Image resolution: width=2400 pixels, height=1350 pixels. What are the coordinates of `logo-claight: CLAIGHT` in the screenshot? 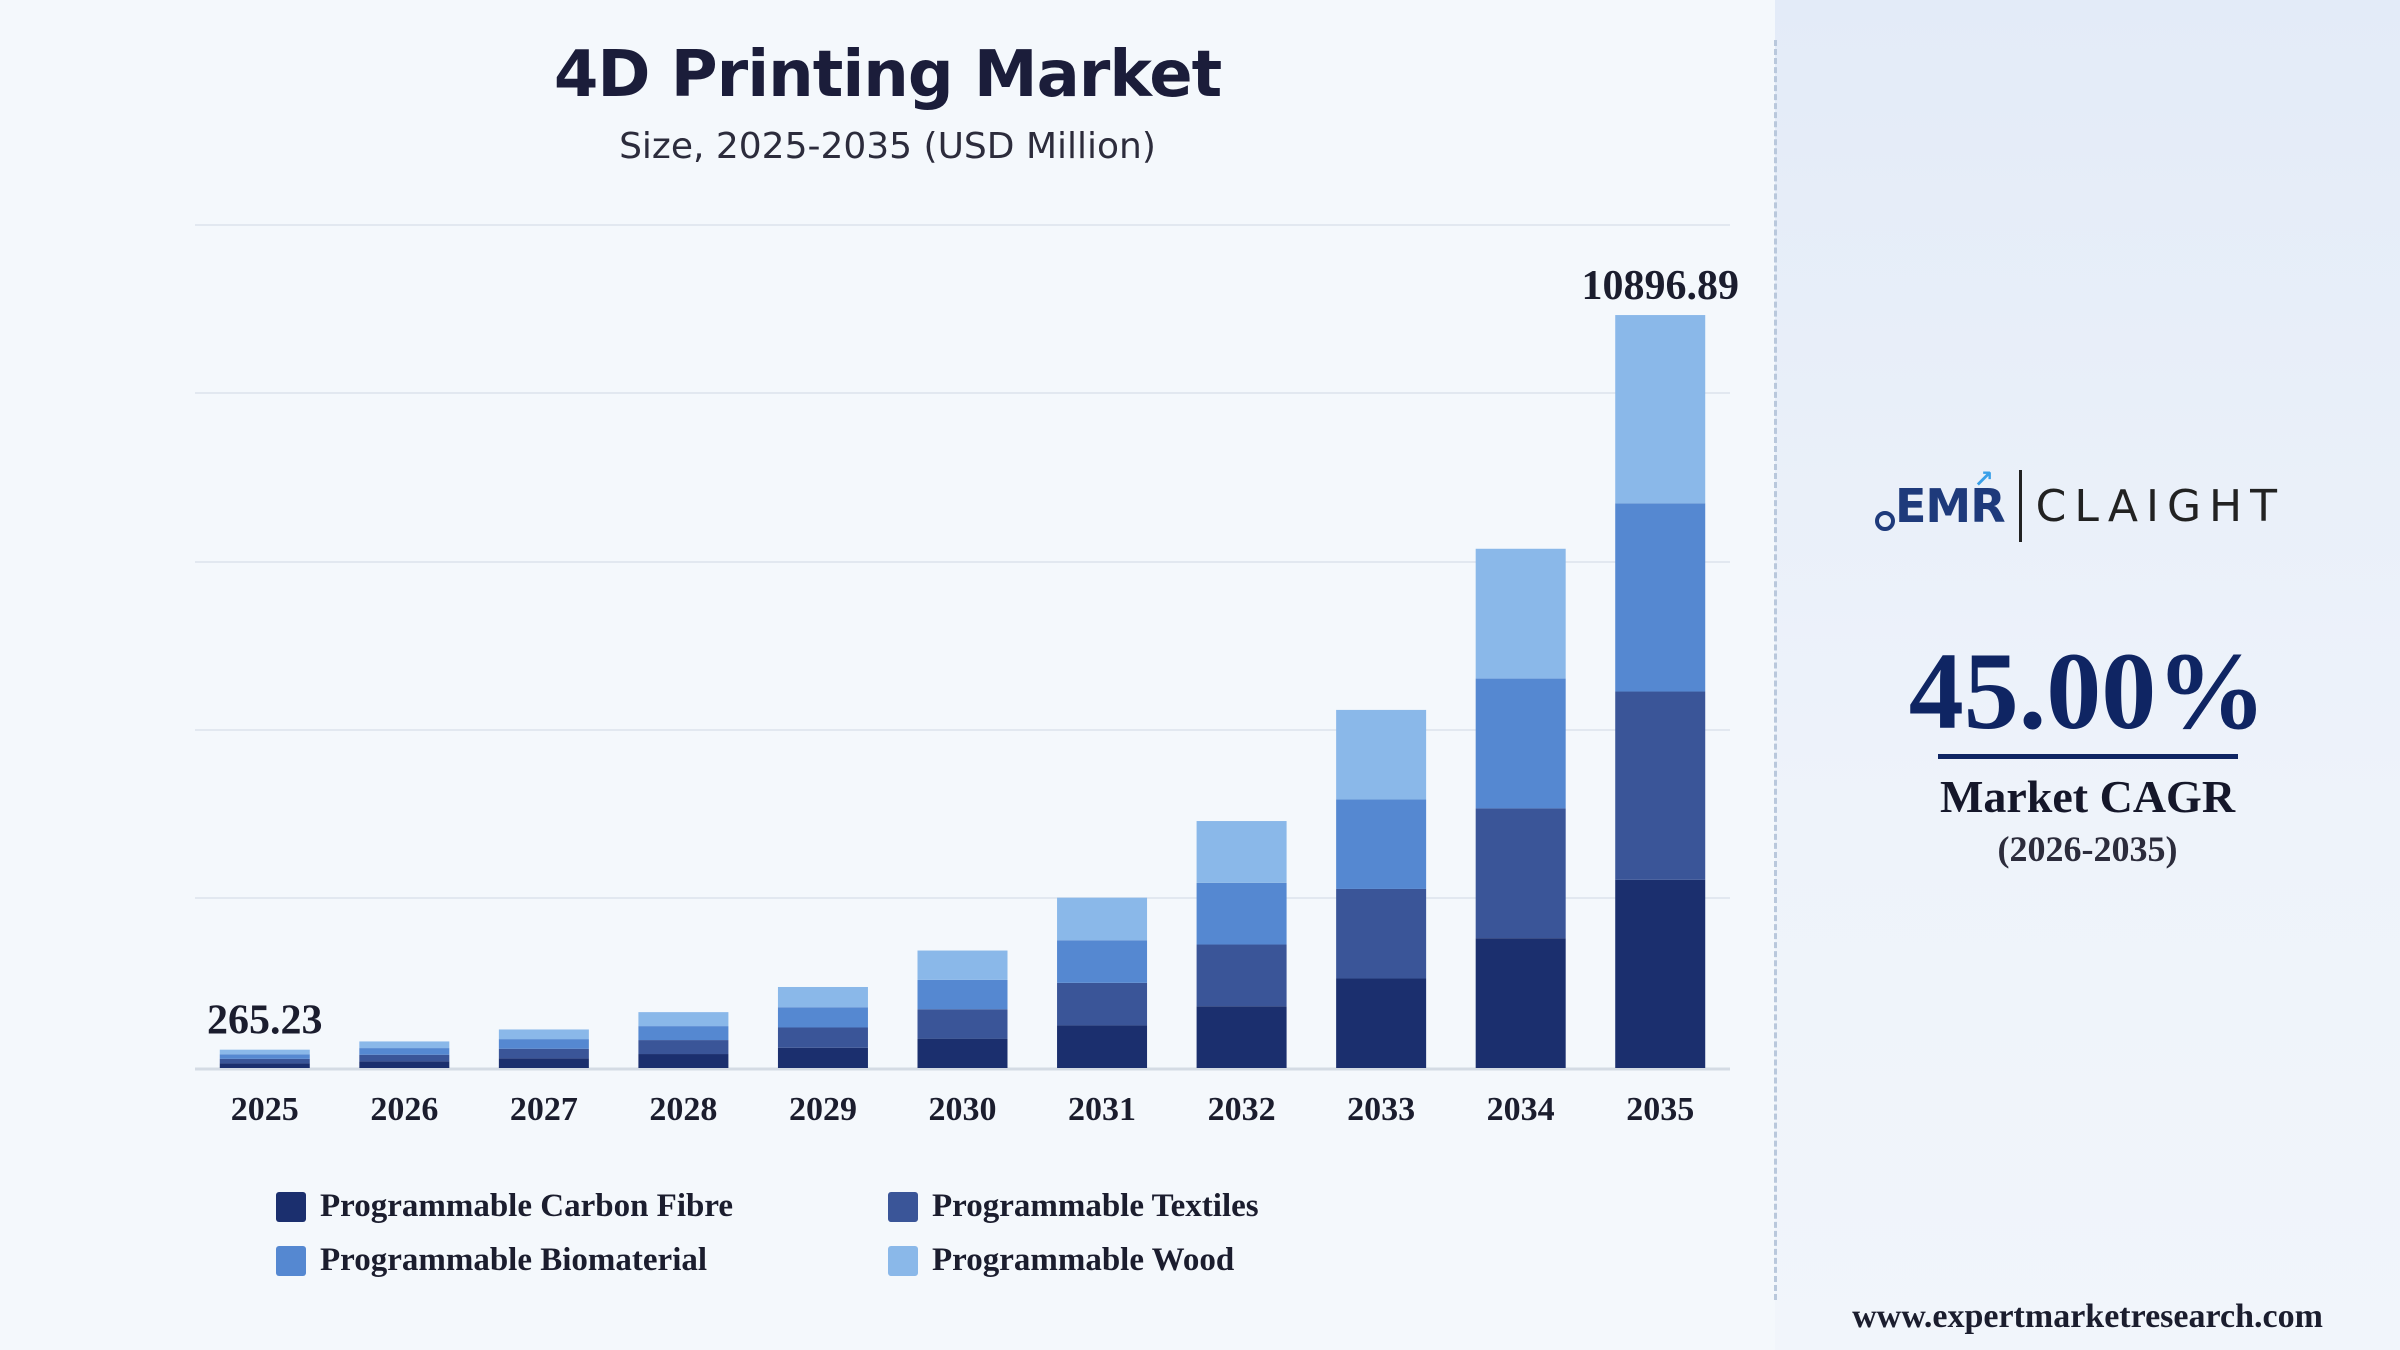 It's located at (2160, 506).